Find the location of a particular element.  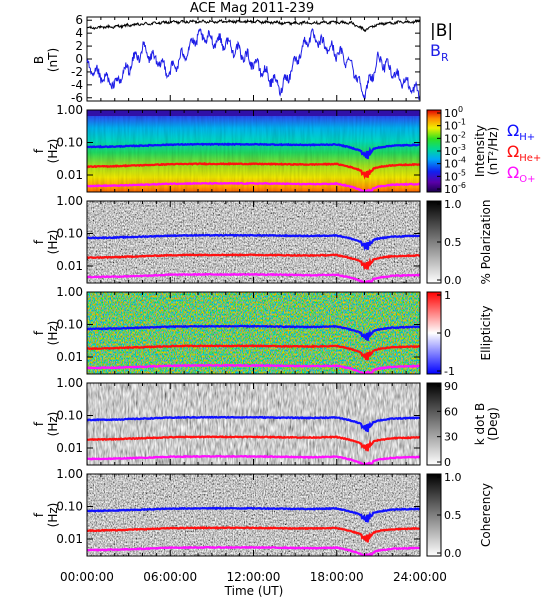

intensity-colorbar-label: Intensity is located at coordinates (480, 151).